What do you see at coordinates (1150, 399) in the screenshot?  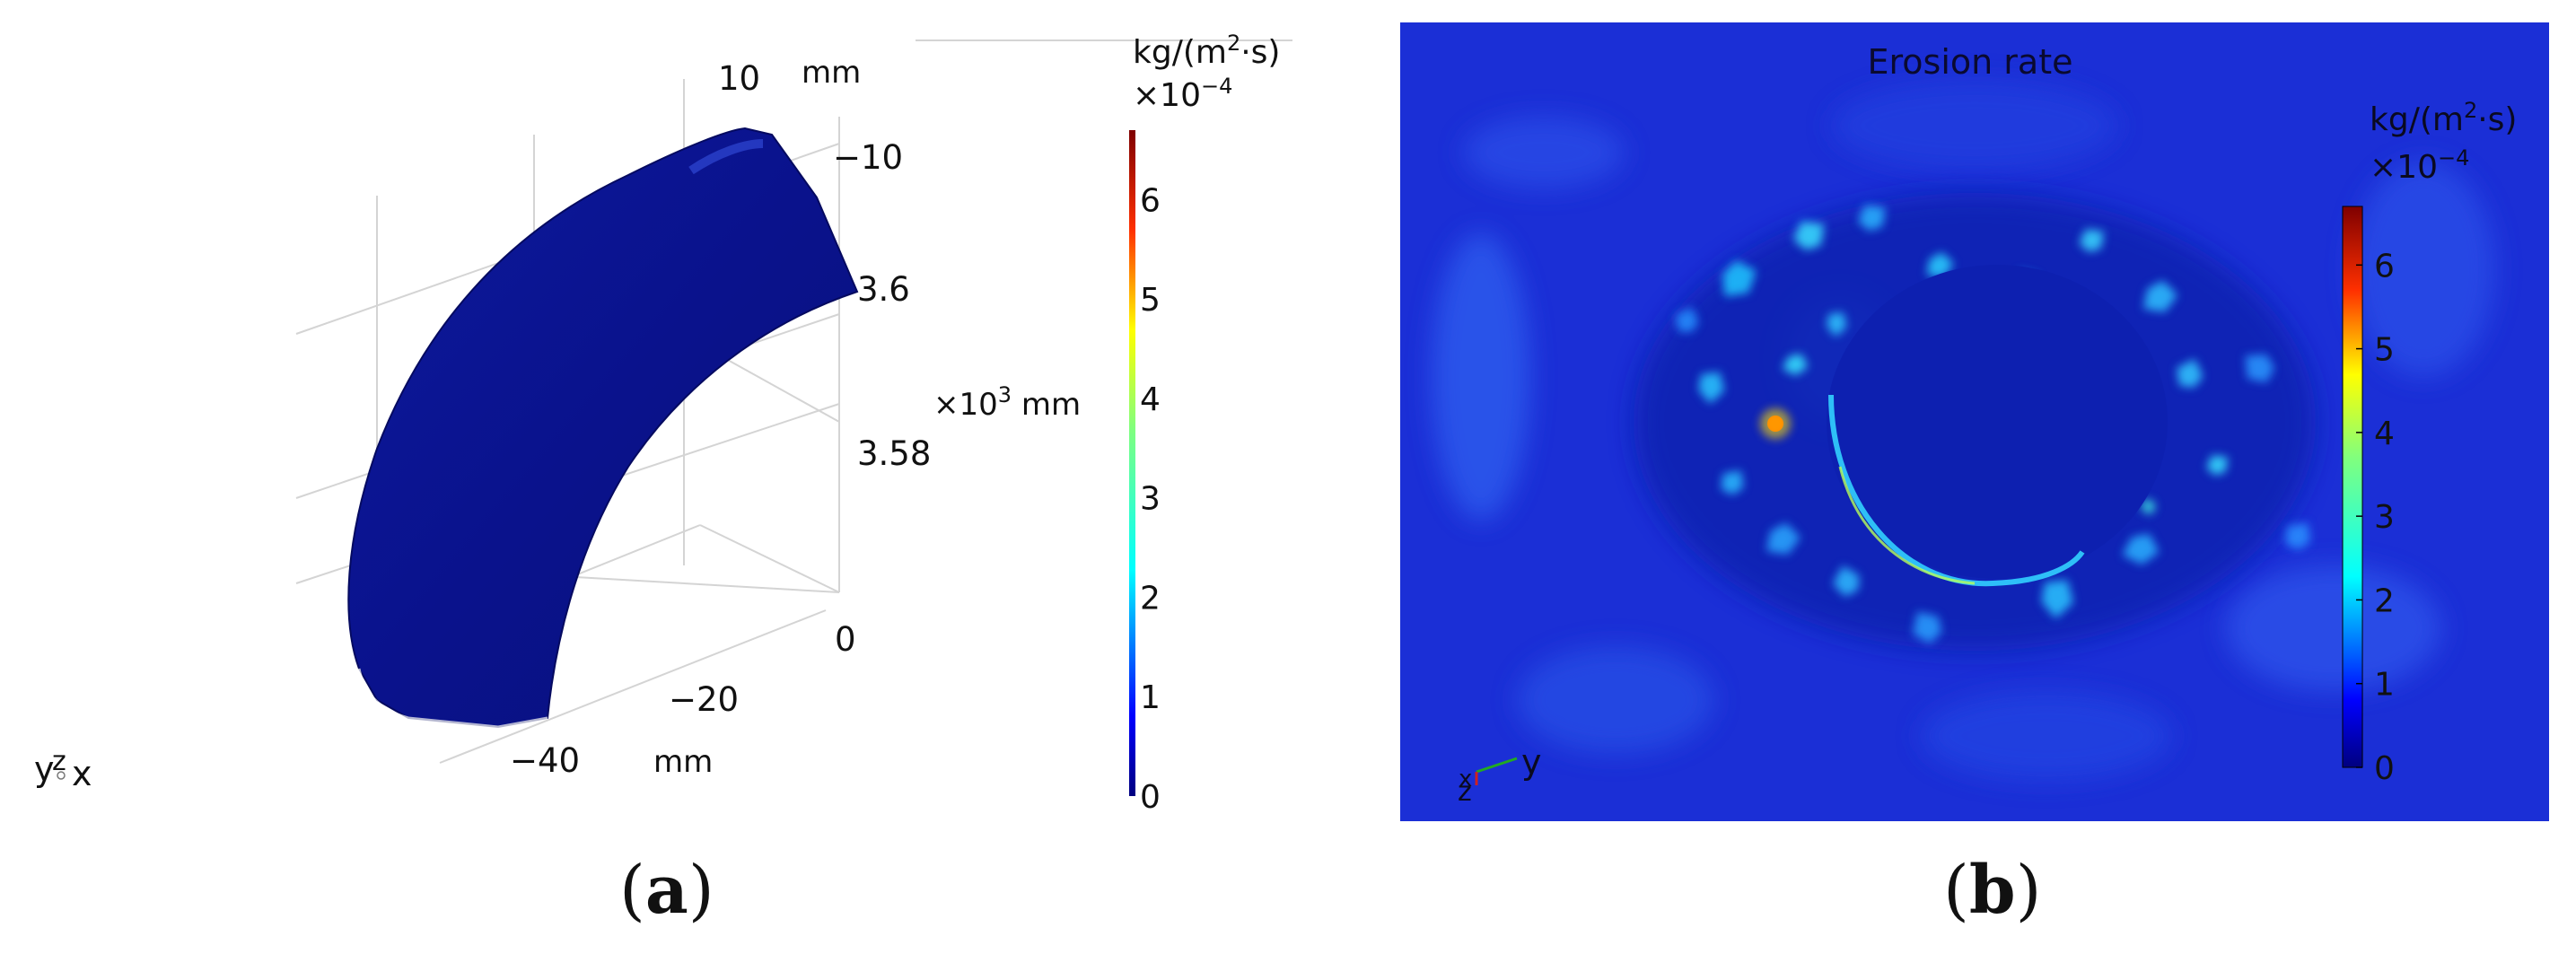 I see `colorbar-a-tick-label: 4` at bounding box center [1150, 399].